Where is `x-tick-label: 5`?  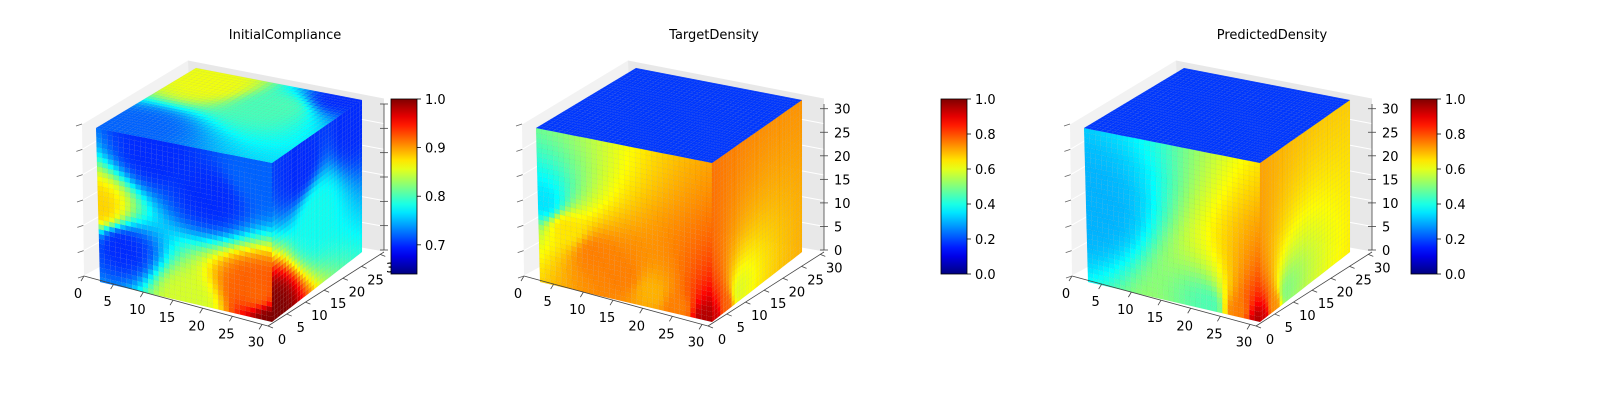
x-tick-label: 5 is located at coordinates (108, 302).